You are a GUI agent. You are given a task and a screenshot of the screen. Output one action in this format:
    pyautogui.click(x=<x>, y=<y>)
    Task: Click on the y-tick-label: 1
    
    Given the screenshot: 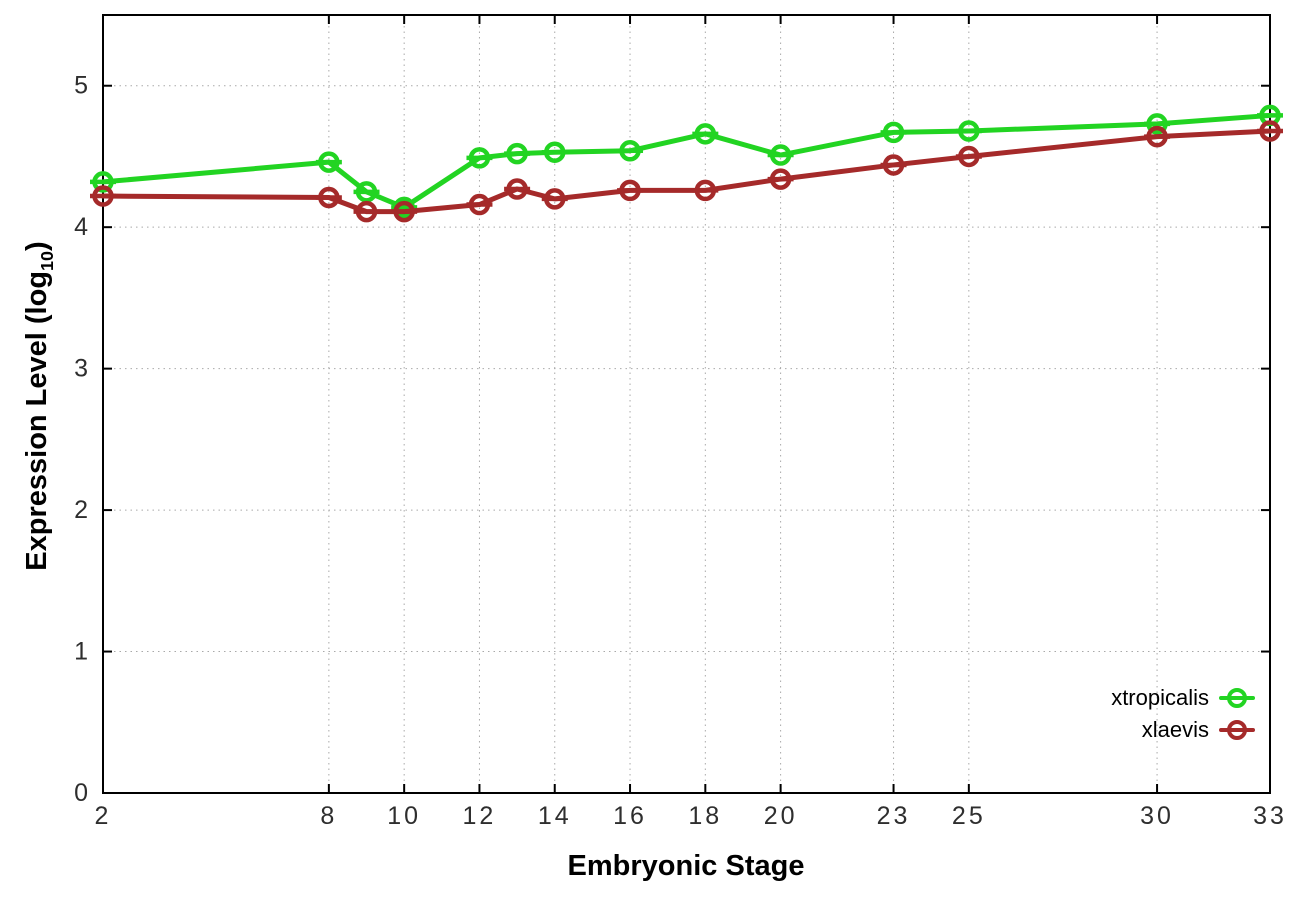 What is the action you would take?
    pyautogui.click(x=82, y=652)
    